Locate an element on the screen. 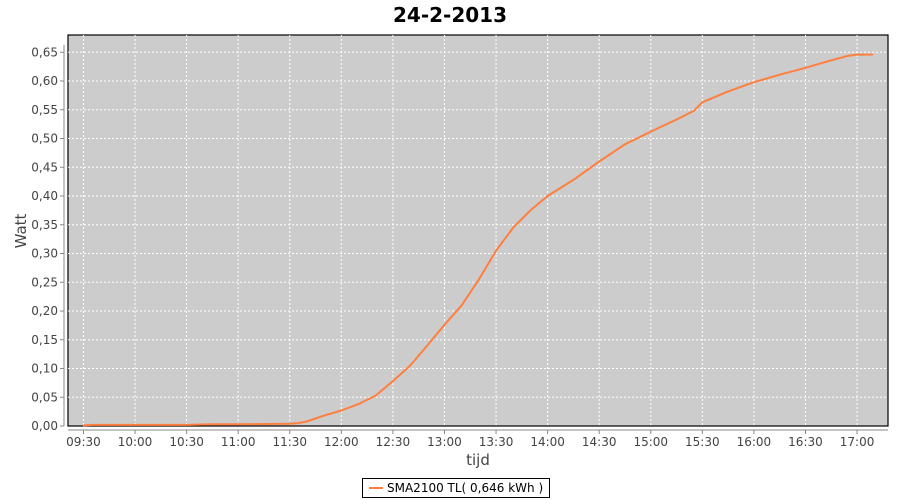 The image size is (900, 500). y-axis-label: Watt is located at coordinates (21, 230).